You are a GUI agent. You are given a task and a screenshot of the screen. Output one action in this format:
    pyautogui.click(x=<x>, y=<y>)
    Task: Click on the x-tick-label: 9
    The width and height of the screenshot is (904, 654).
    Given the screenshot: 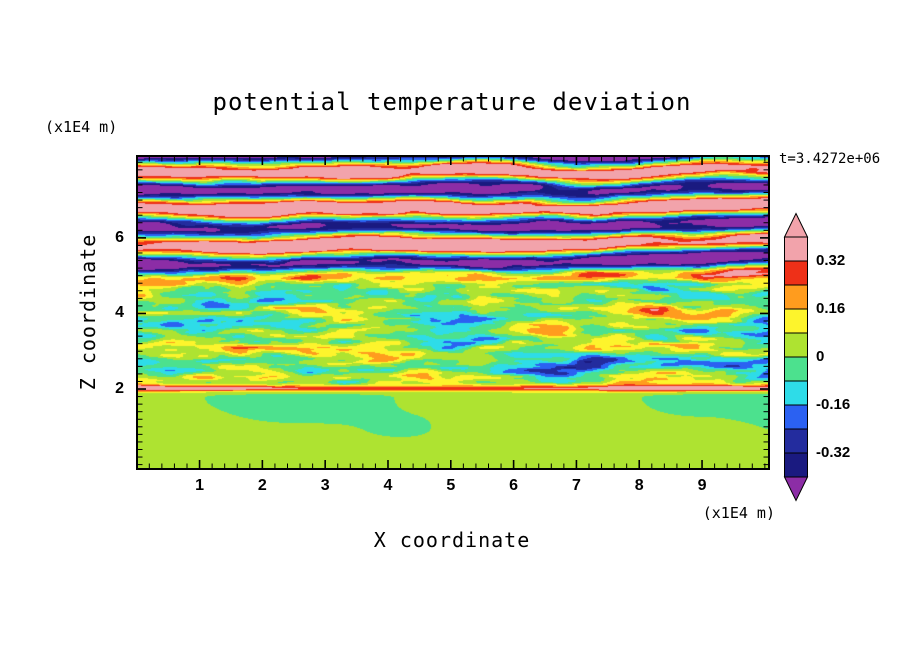 What is the action you would take?
    pyautogui.click(x=702, y=485)
    